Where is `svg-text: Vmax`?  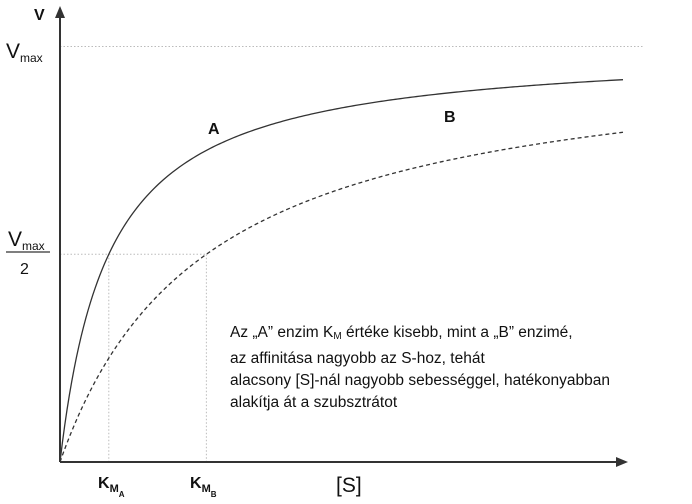
svg-text: Vmax is located at coordinates (26, 240).